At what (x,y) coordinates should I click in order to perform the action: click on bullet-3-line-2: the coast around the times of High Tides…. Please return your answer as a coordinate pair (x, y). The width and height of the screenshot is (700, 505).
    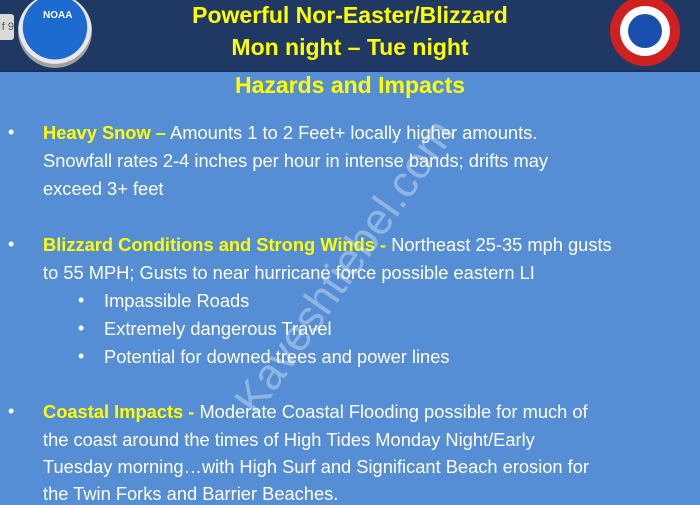
    Looking at the image, I should click on (289, 439).